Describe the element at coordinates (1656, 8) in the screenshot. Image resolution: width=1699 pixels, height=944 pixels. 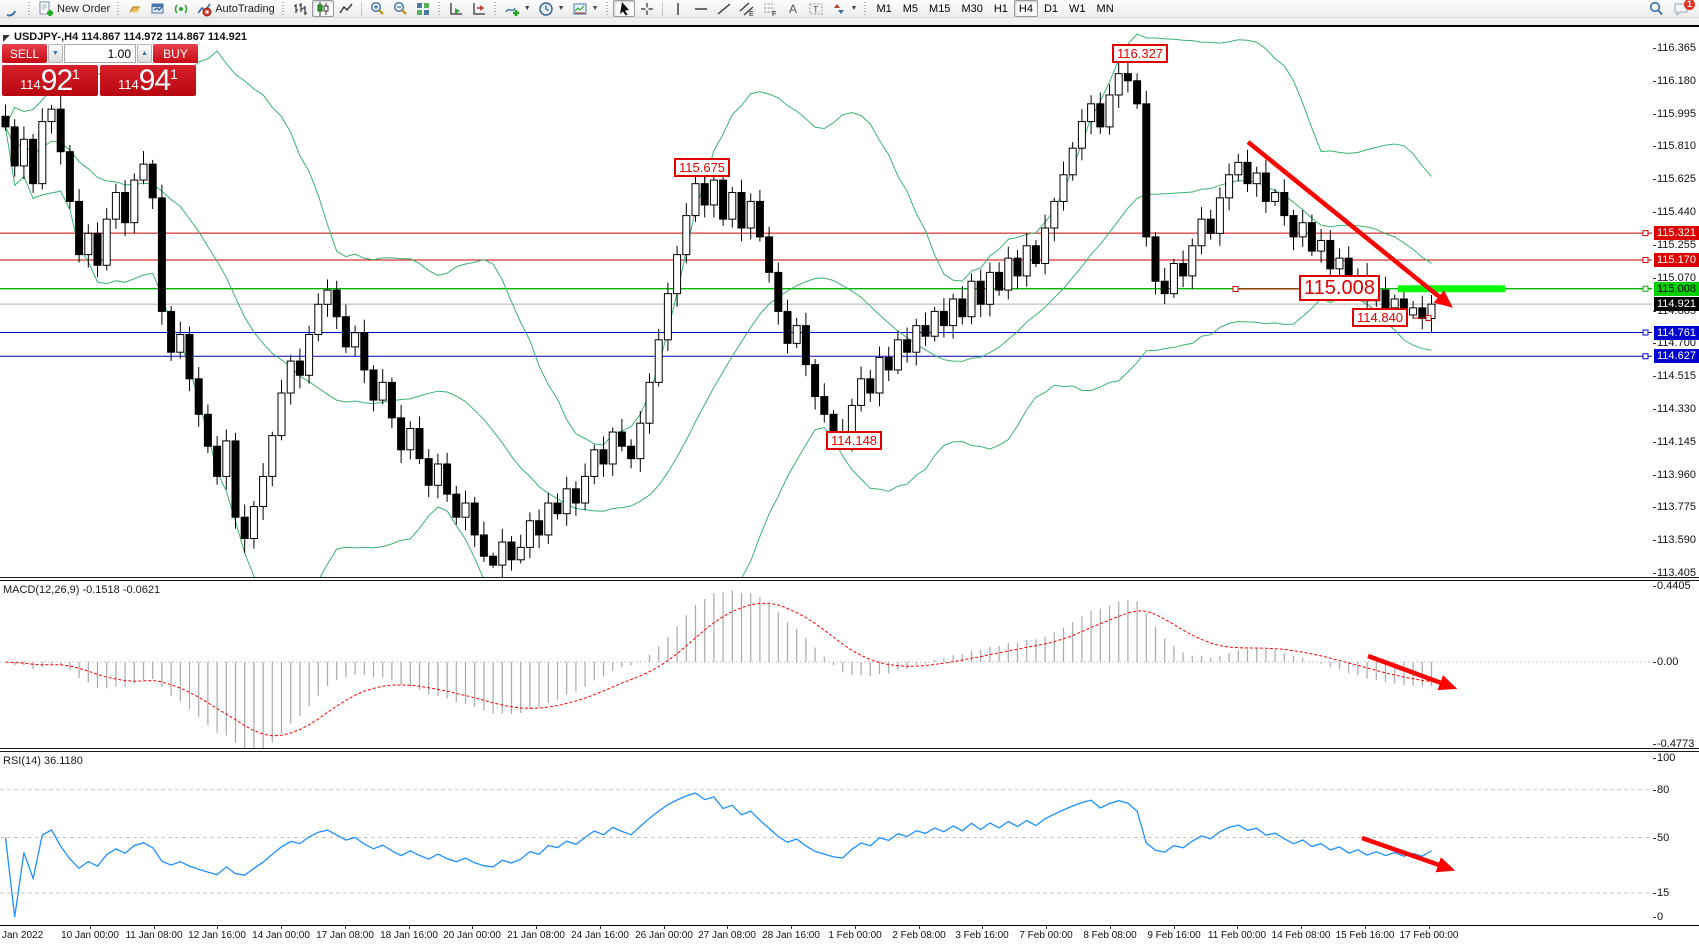
I see `search-button` at that location.